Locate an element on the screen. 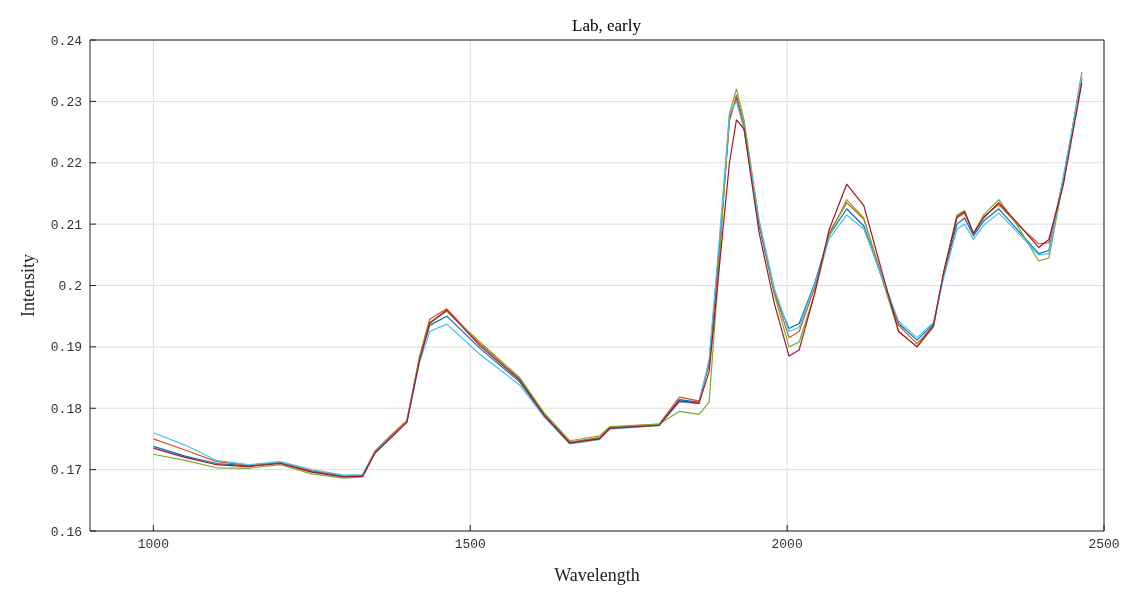  y-tick-label: 0.16 is located at coordinates (66, 532).